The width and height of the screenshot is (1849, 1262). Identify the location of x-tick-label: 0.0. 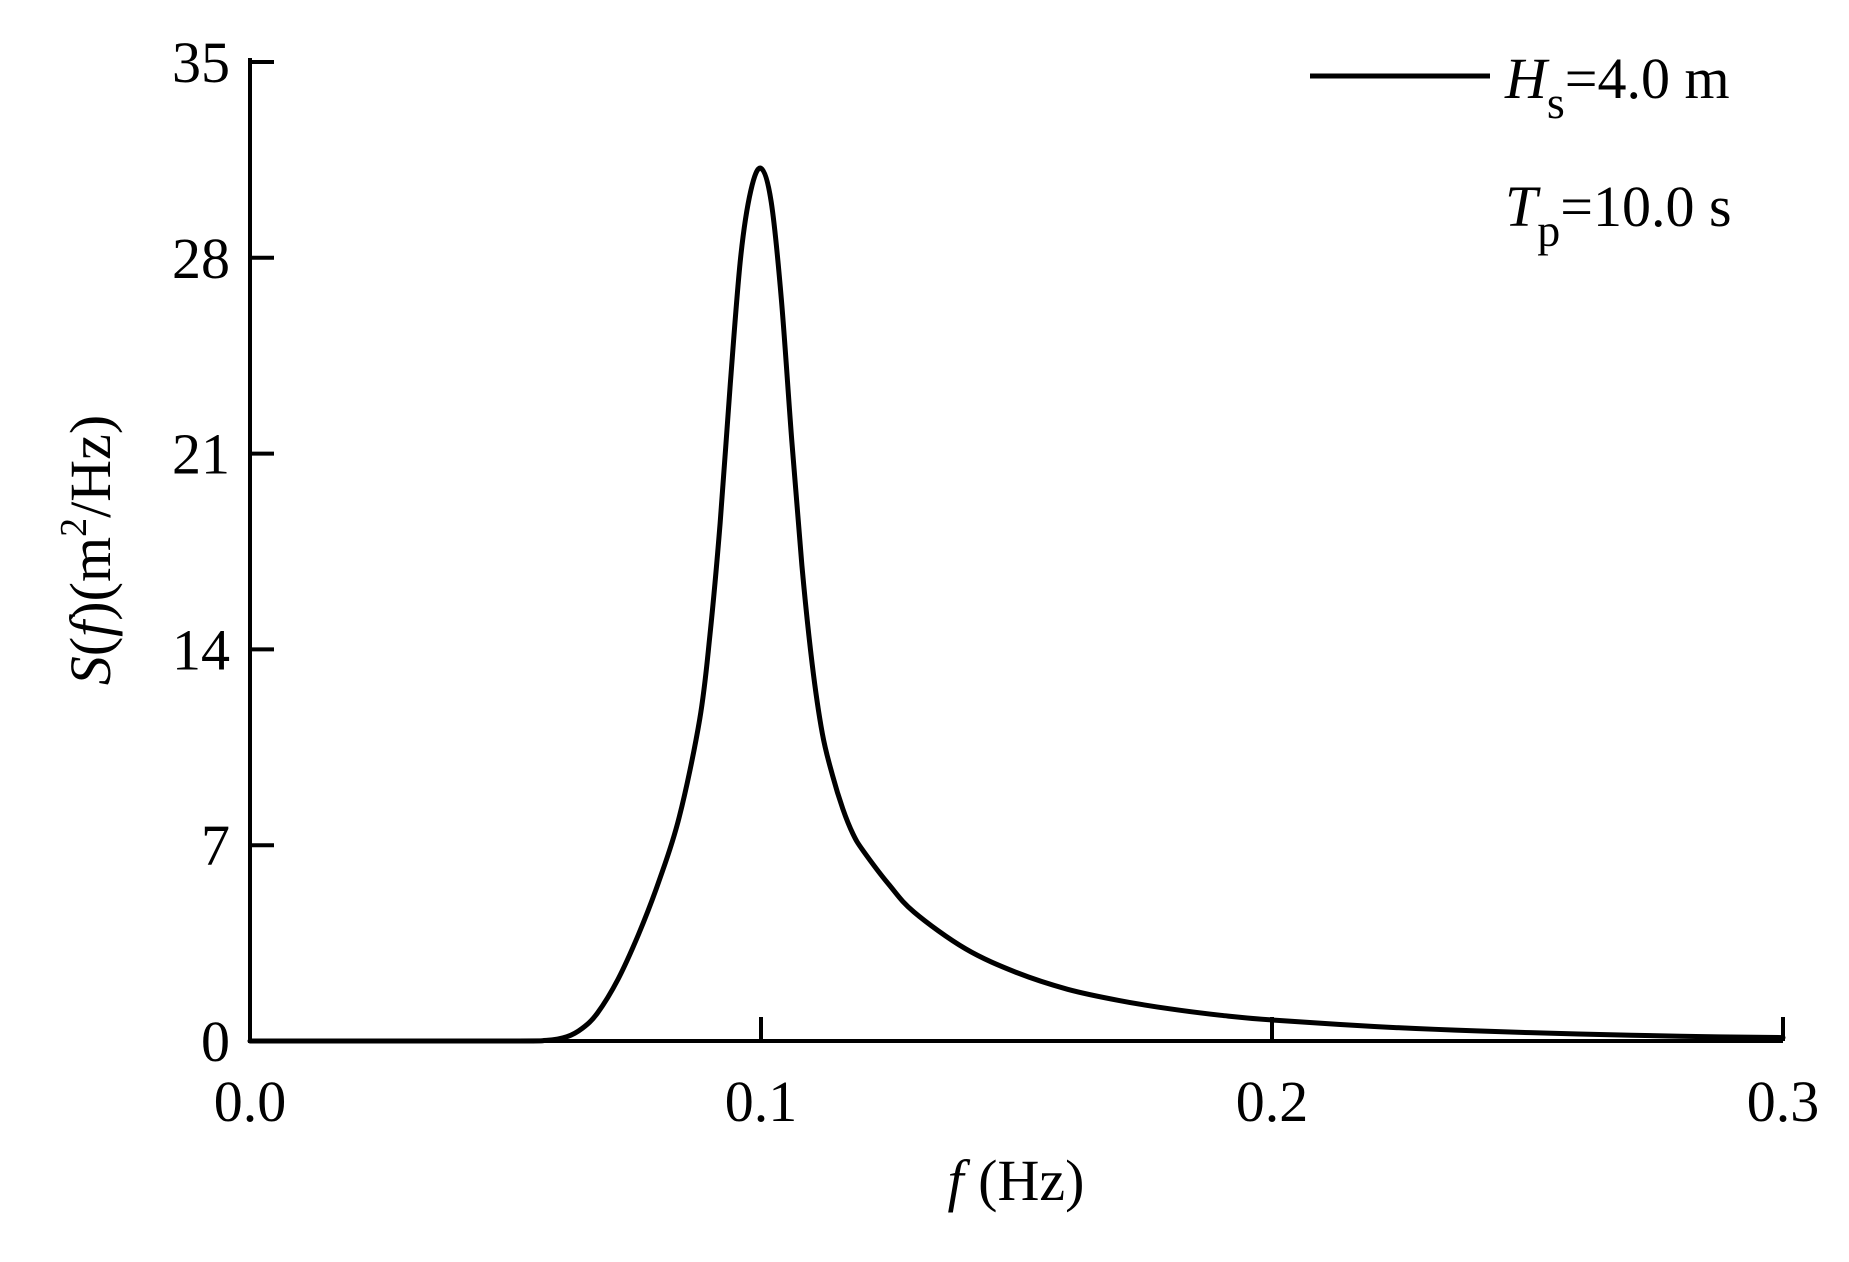
(250, 1101).